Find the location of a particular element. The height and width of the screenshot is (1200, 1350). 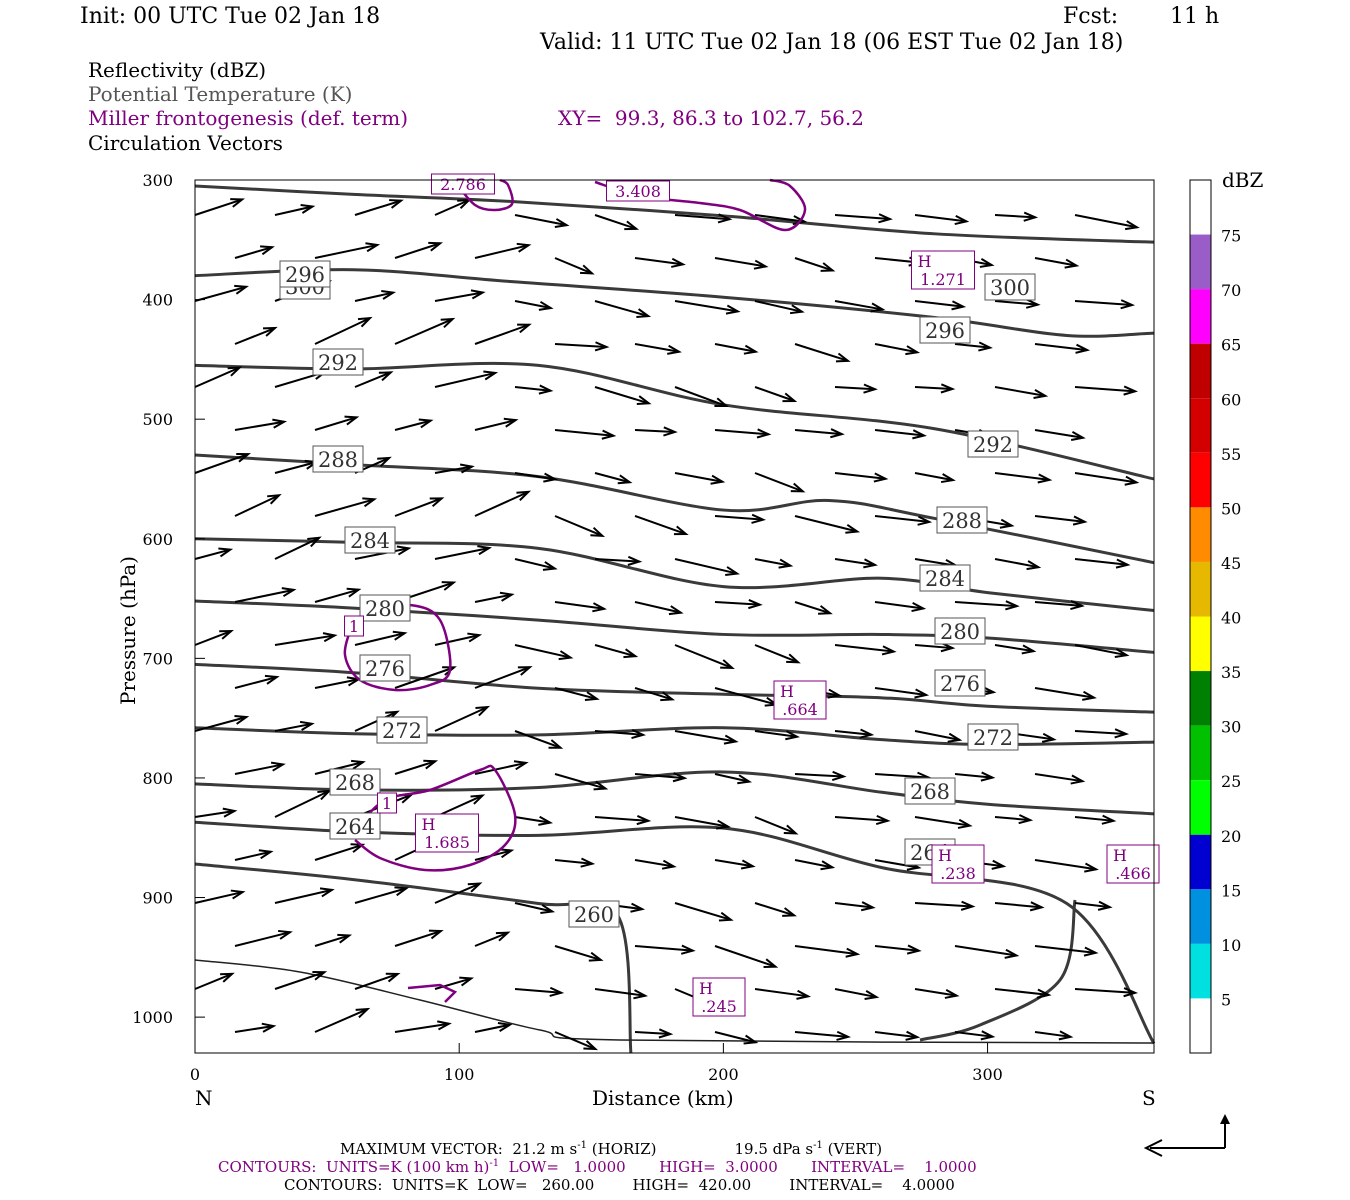

colorbar-label: 50 is located at coordinates (1231, 508).